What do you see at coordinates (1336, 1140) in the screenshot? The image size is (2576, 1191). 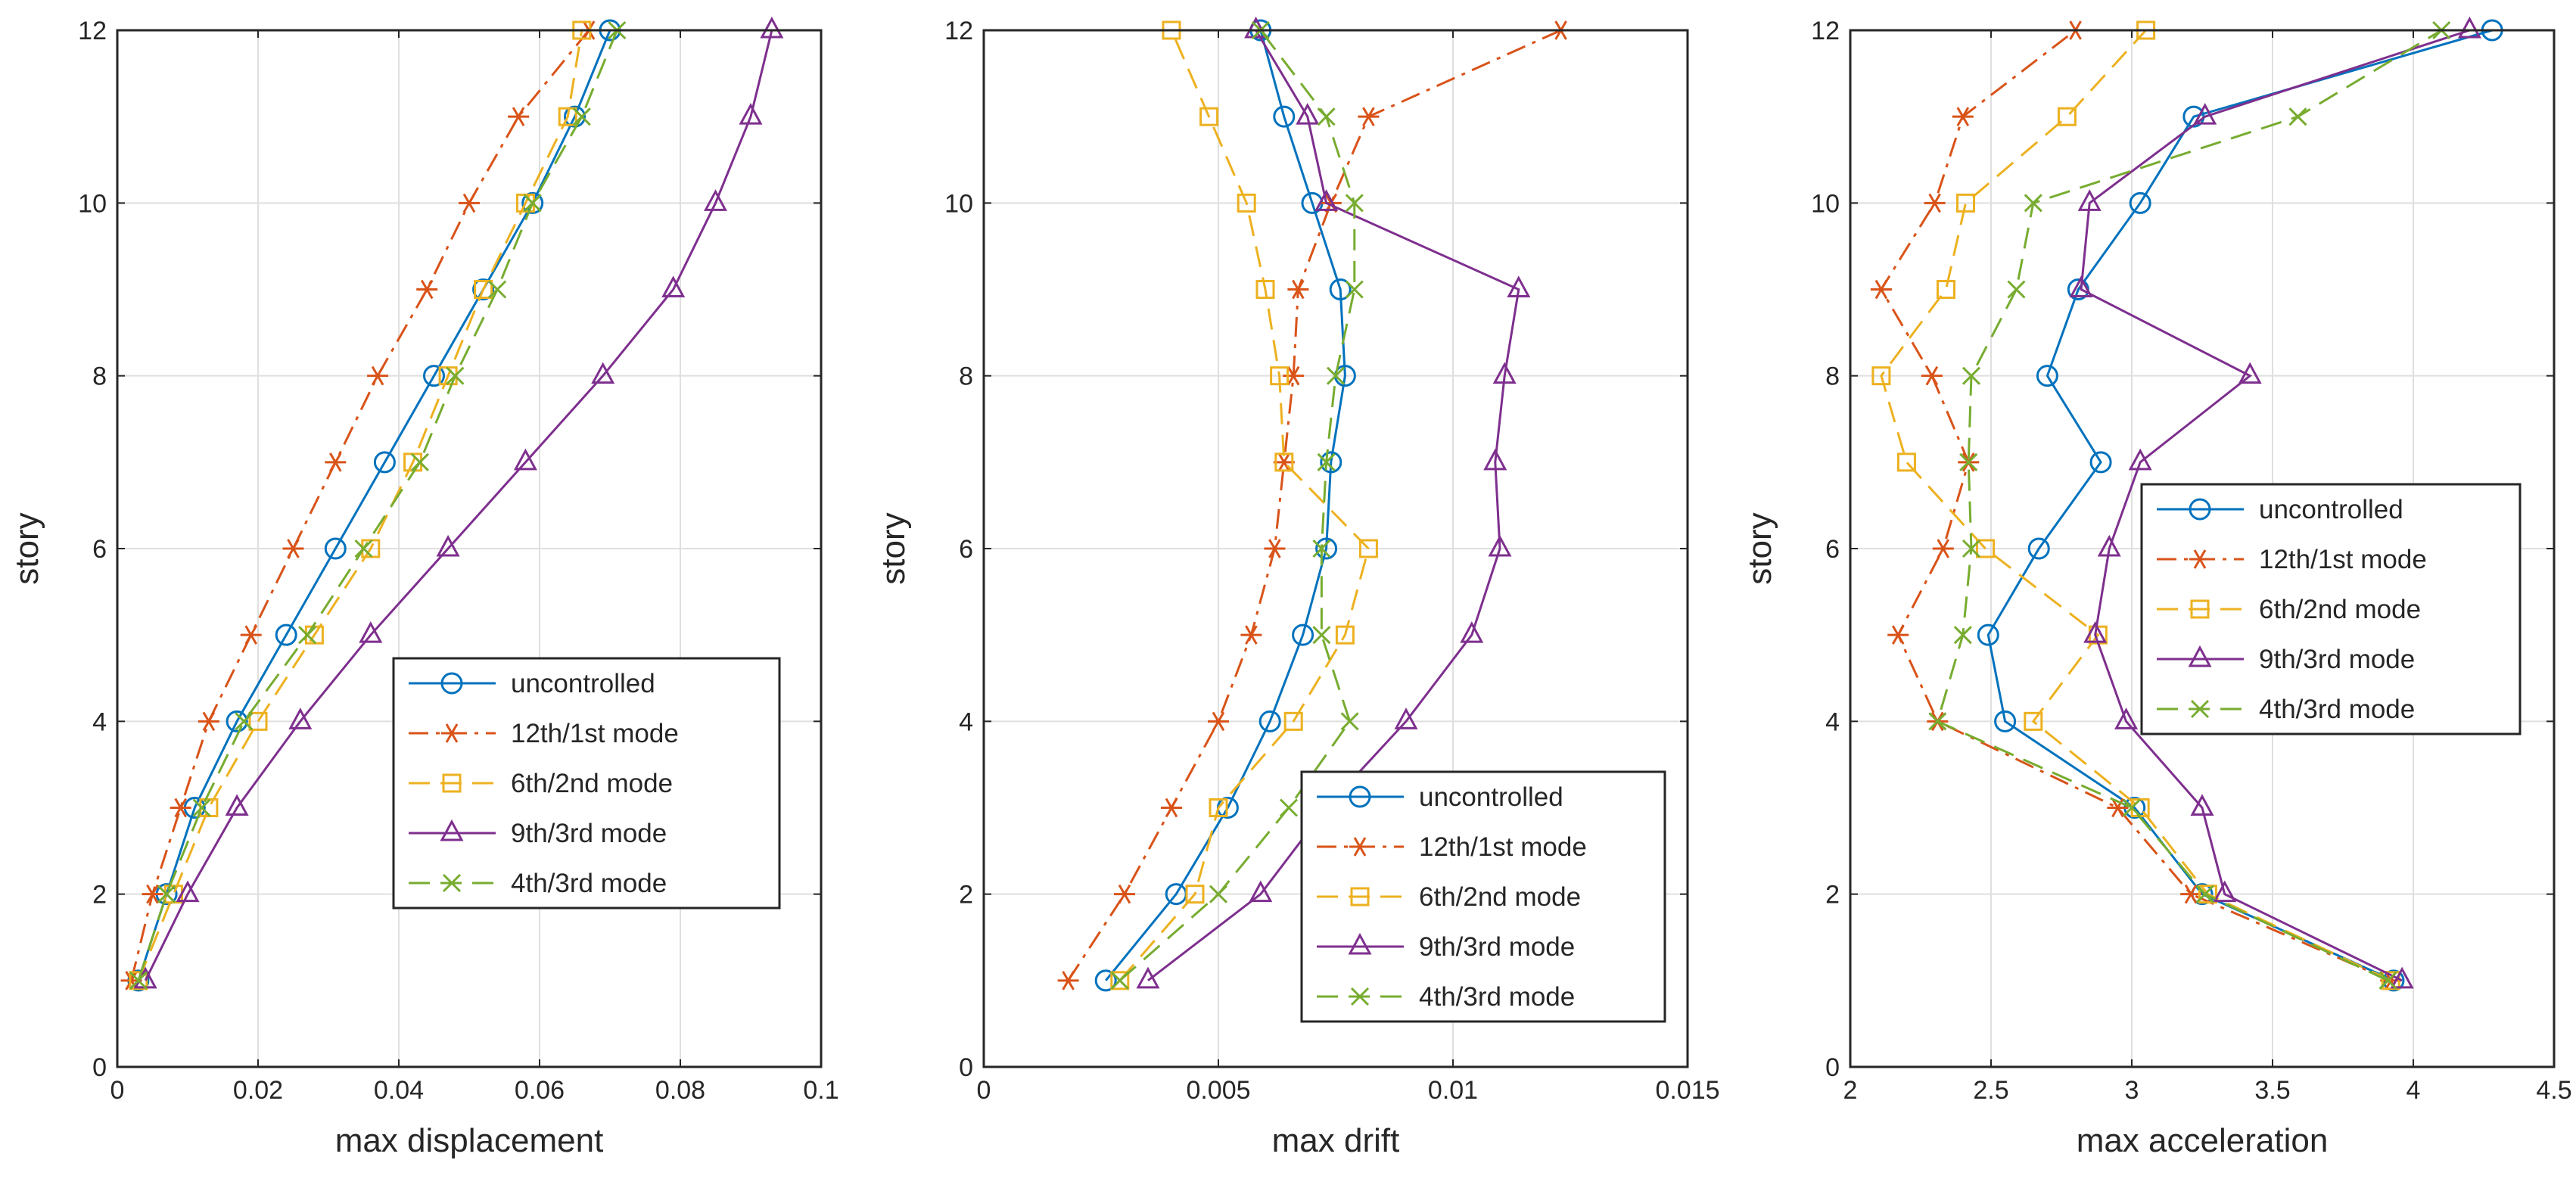 I see `x-axis-label: max drift` at bounding box center [1336, 1140].